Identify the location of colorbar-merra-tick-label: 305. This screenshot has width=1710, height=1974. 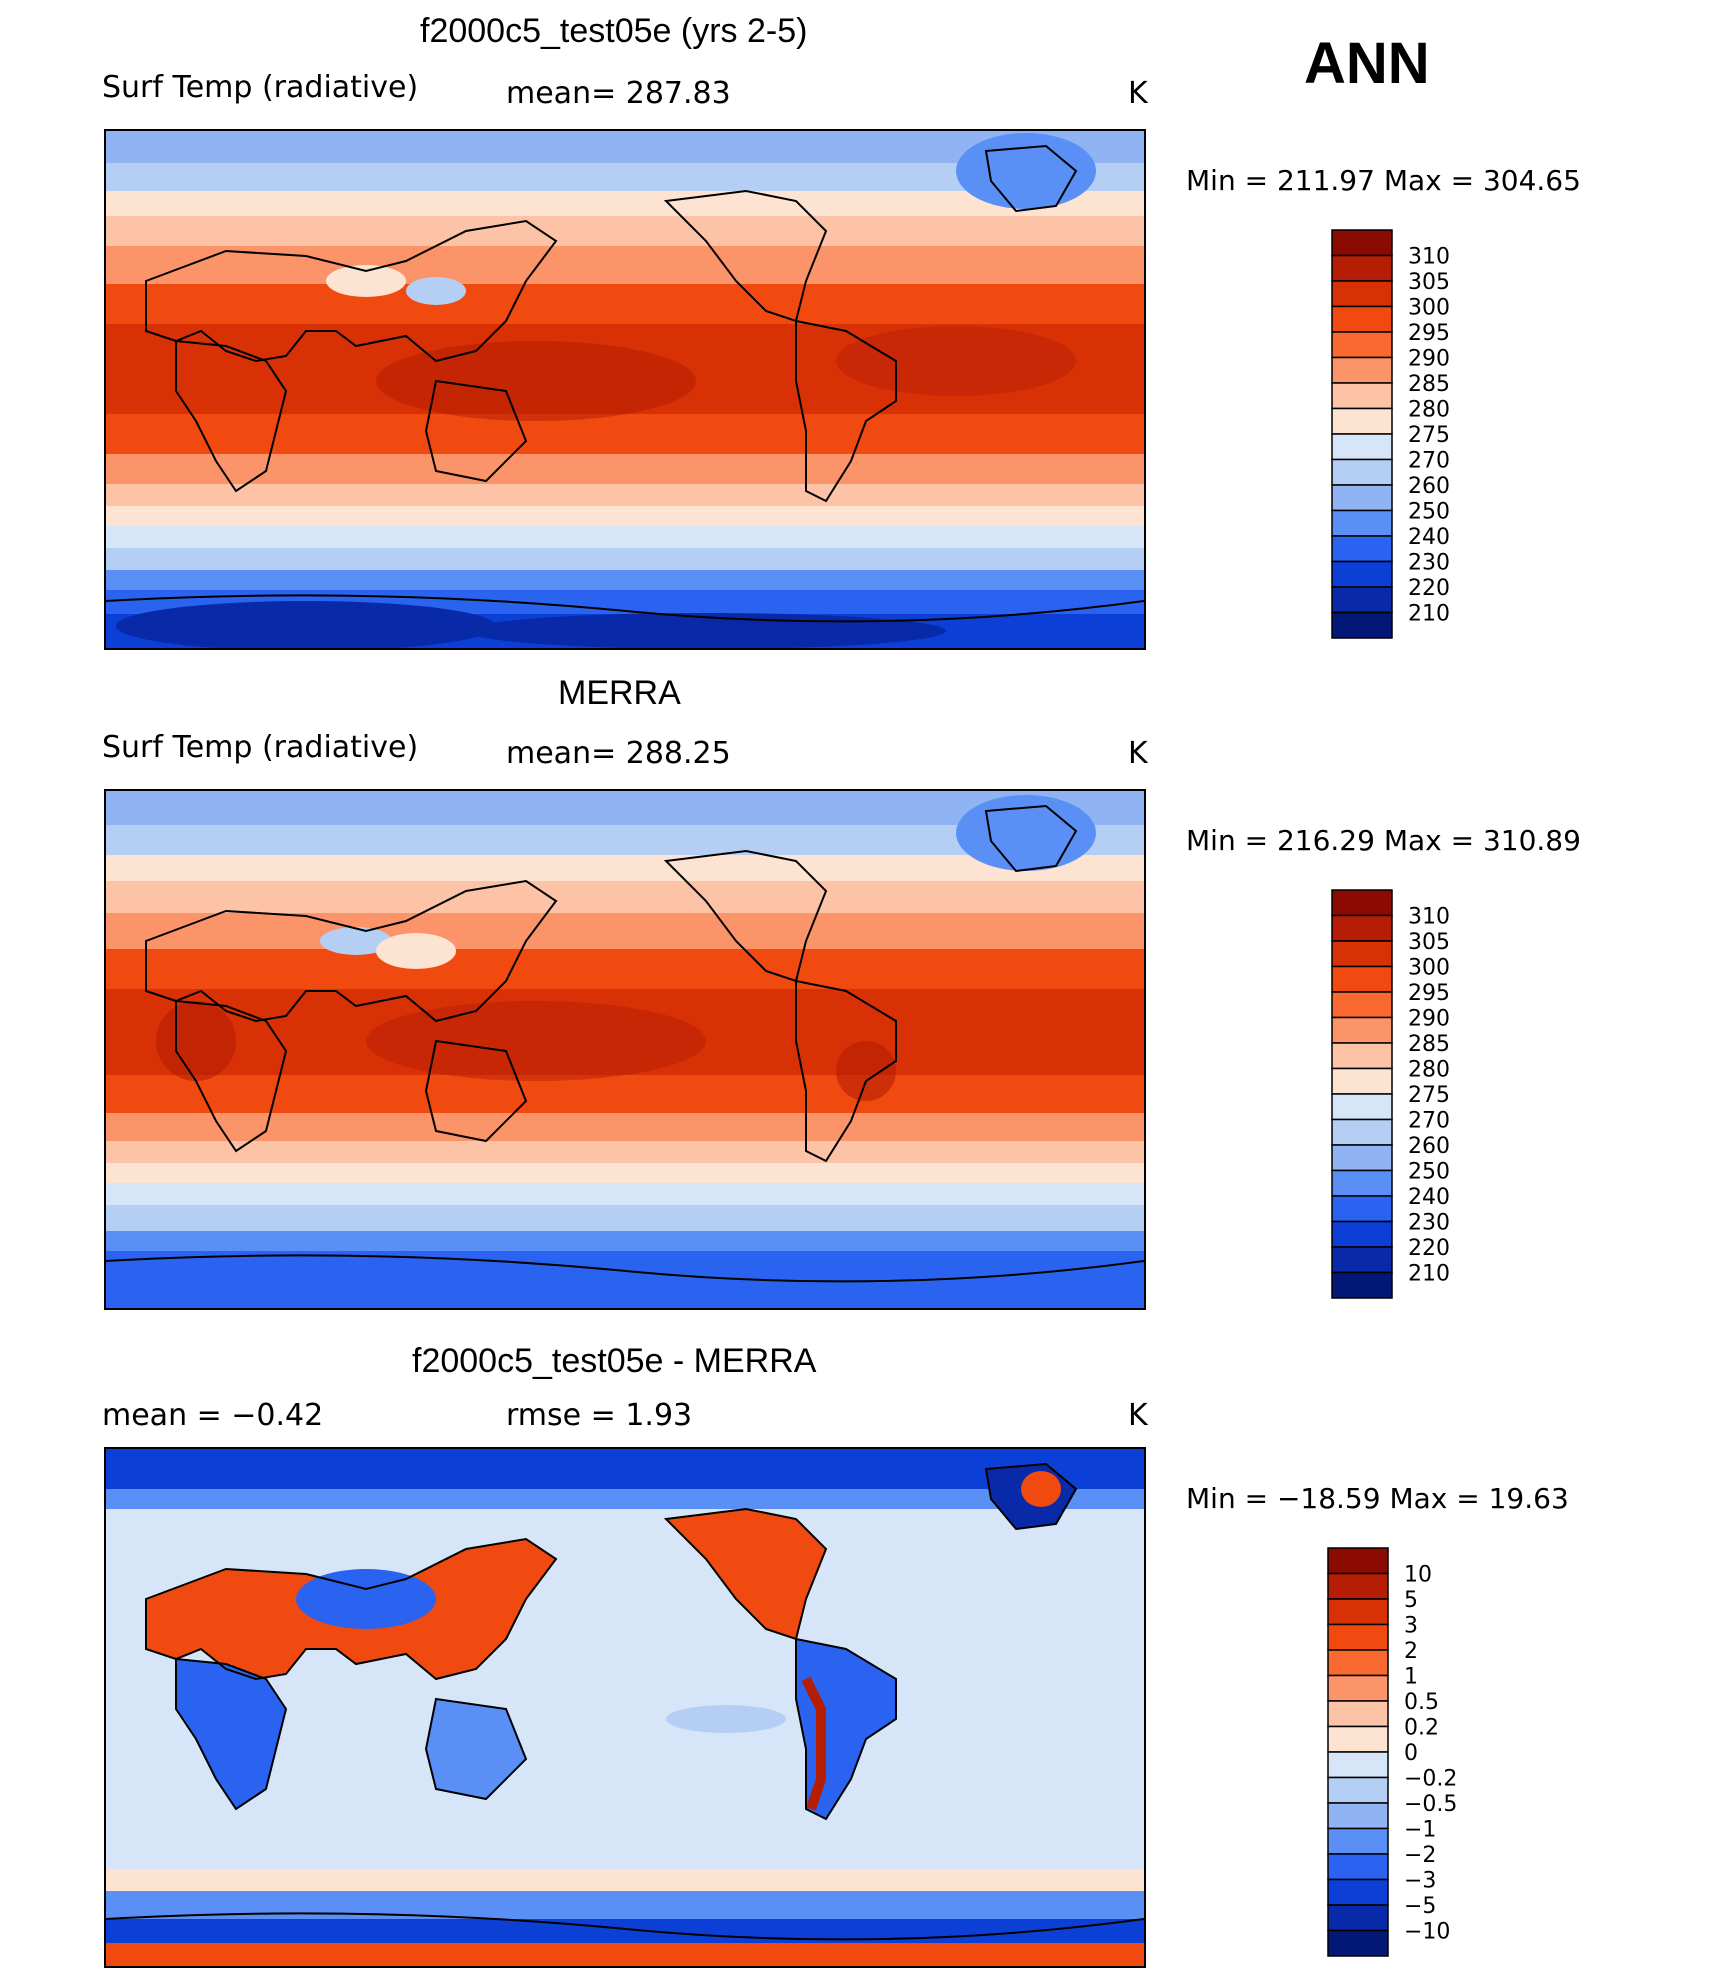
(1429, 942).